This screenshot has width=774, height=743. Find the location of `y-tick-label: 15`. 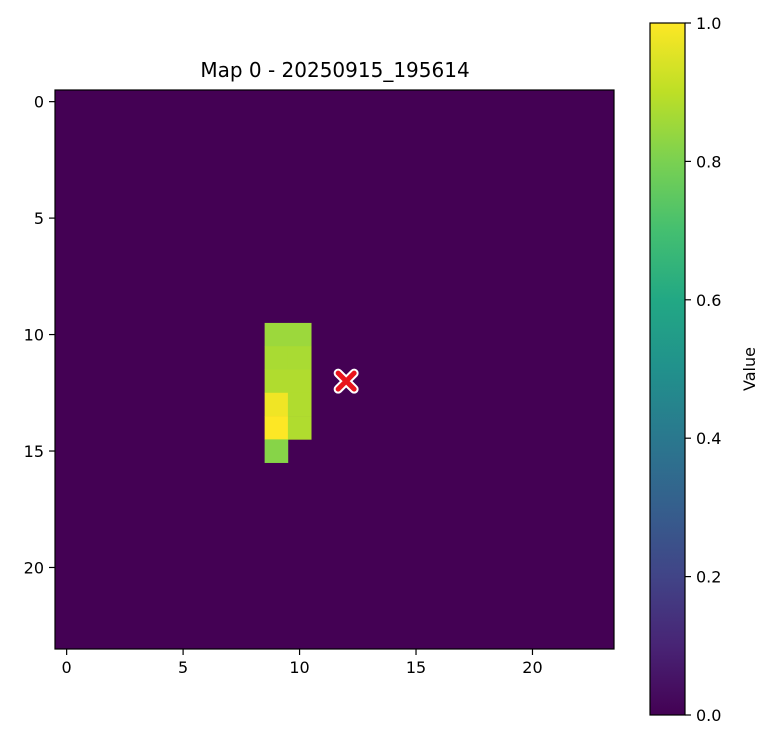

y-tick-label: 15 is located at coordinates (34, 451).